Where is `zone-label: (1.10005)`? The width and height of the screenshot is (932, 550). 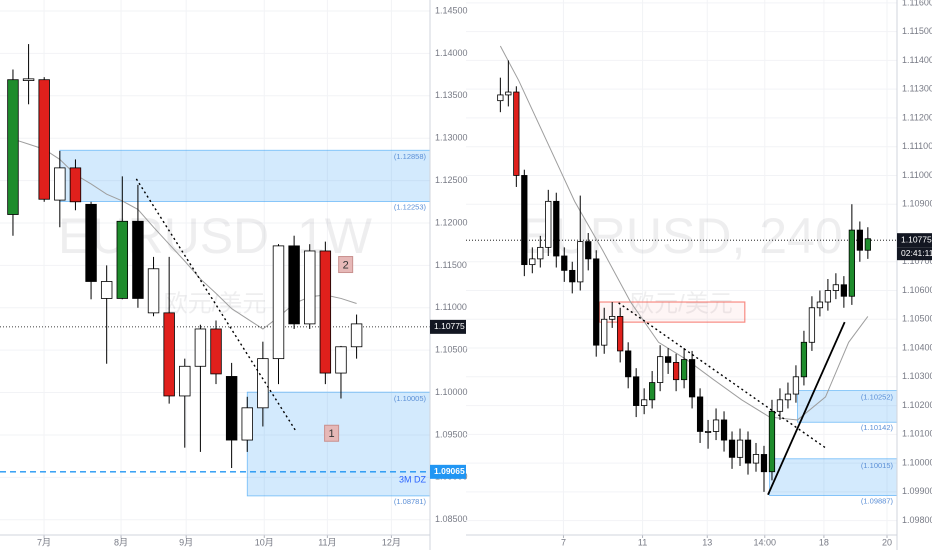 zone-label: (1.10005) is located at coordinates (410, 398).